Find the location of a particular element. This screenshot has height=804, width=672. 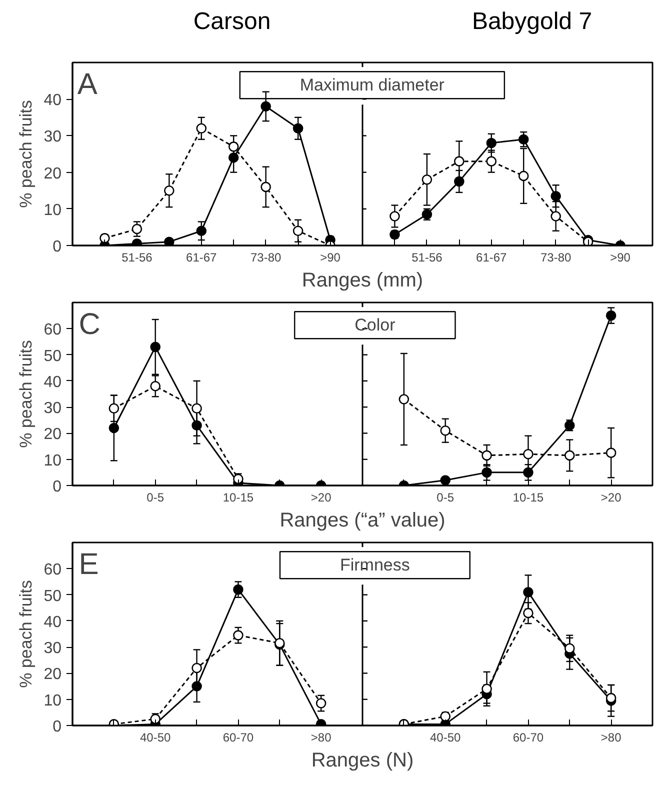

annotation: Firmness is located at coordinates (375, 565).